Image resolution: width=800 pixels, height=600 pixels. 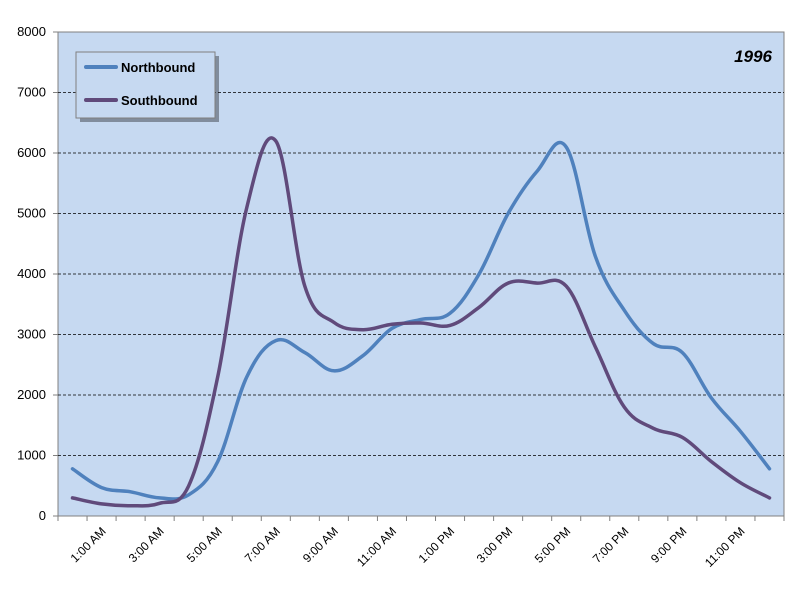 What do you see at coordinates (725, 547) in the screenshot?
I see `x-tick-label: 11:00 PM` at bounding box center [725, 547].